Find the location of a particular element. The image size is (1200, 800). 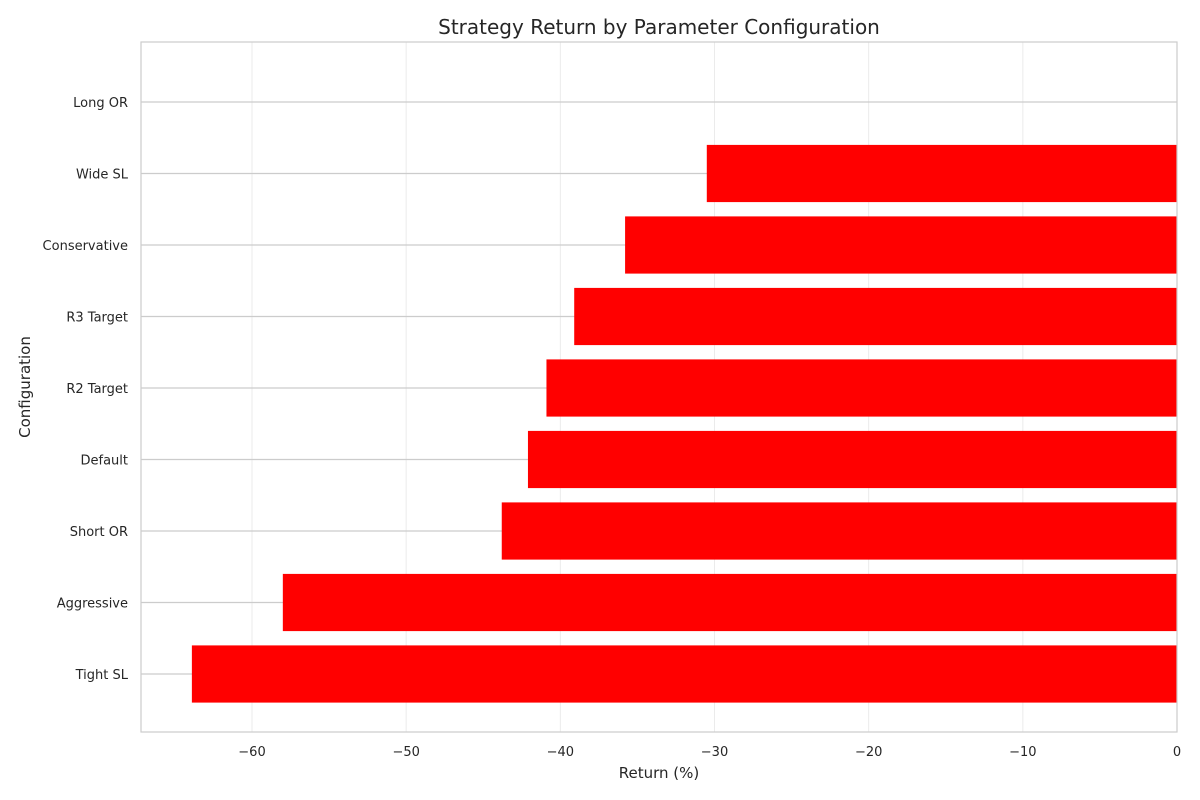

x-tick-label: −50 is located at coordinates (405, 752).